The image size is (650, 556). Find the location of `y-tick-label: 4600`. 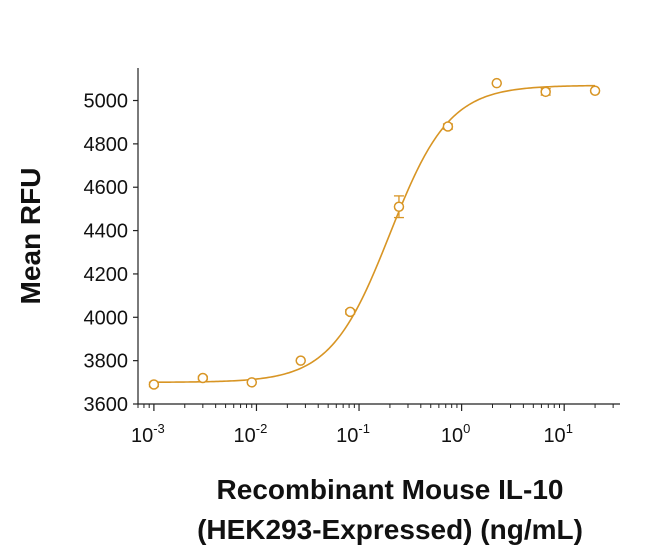

y-tick-label: 4600 is located at coordinates (106, 188).